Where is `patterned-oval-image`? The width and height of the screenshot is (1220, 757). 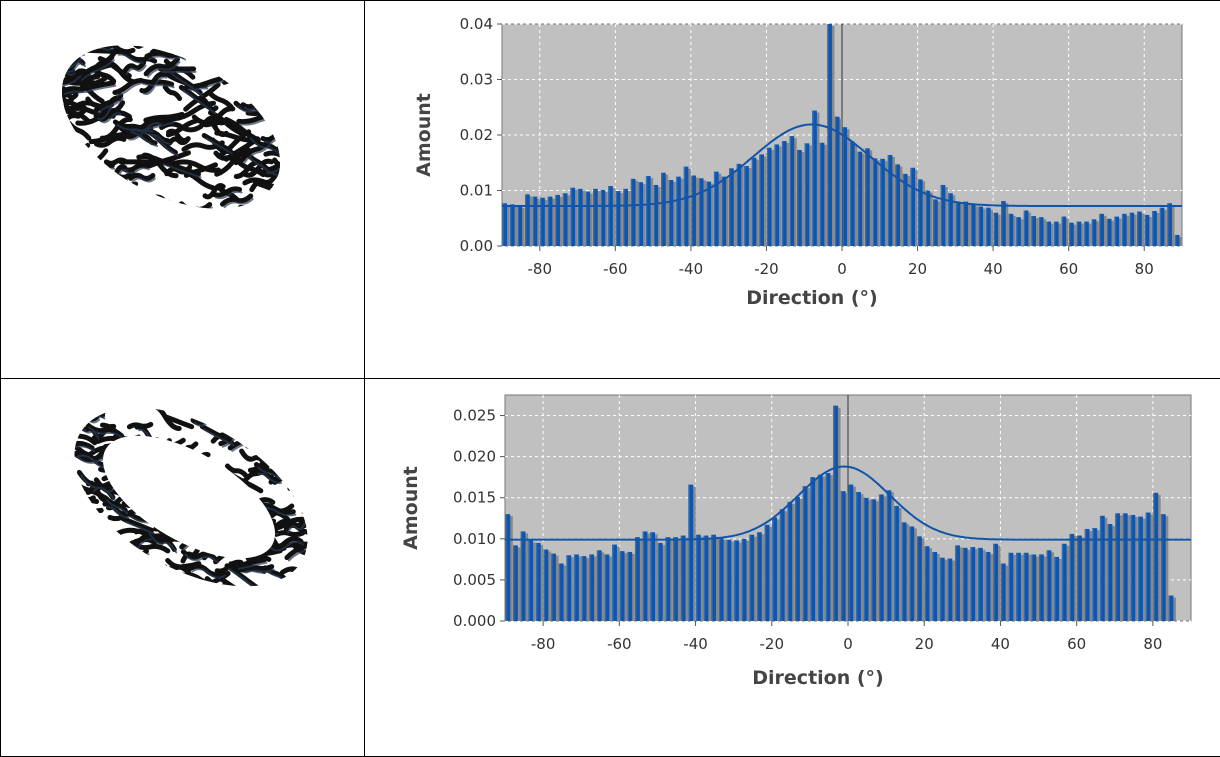
patterned-oval-image is located at coordinates (182, 189).